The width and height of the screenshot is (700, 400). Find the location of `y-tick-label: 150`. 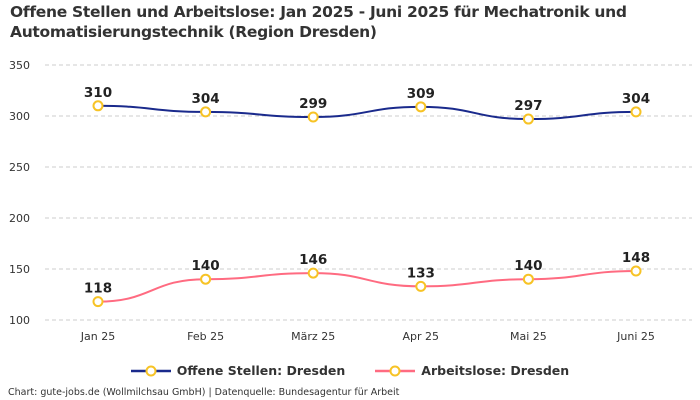

y-tick-label: 150 is located at coordinates (19, 269).